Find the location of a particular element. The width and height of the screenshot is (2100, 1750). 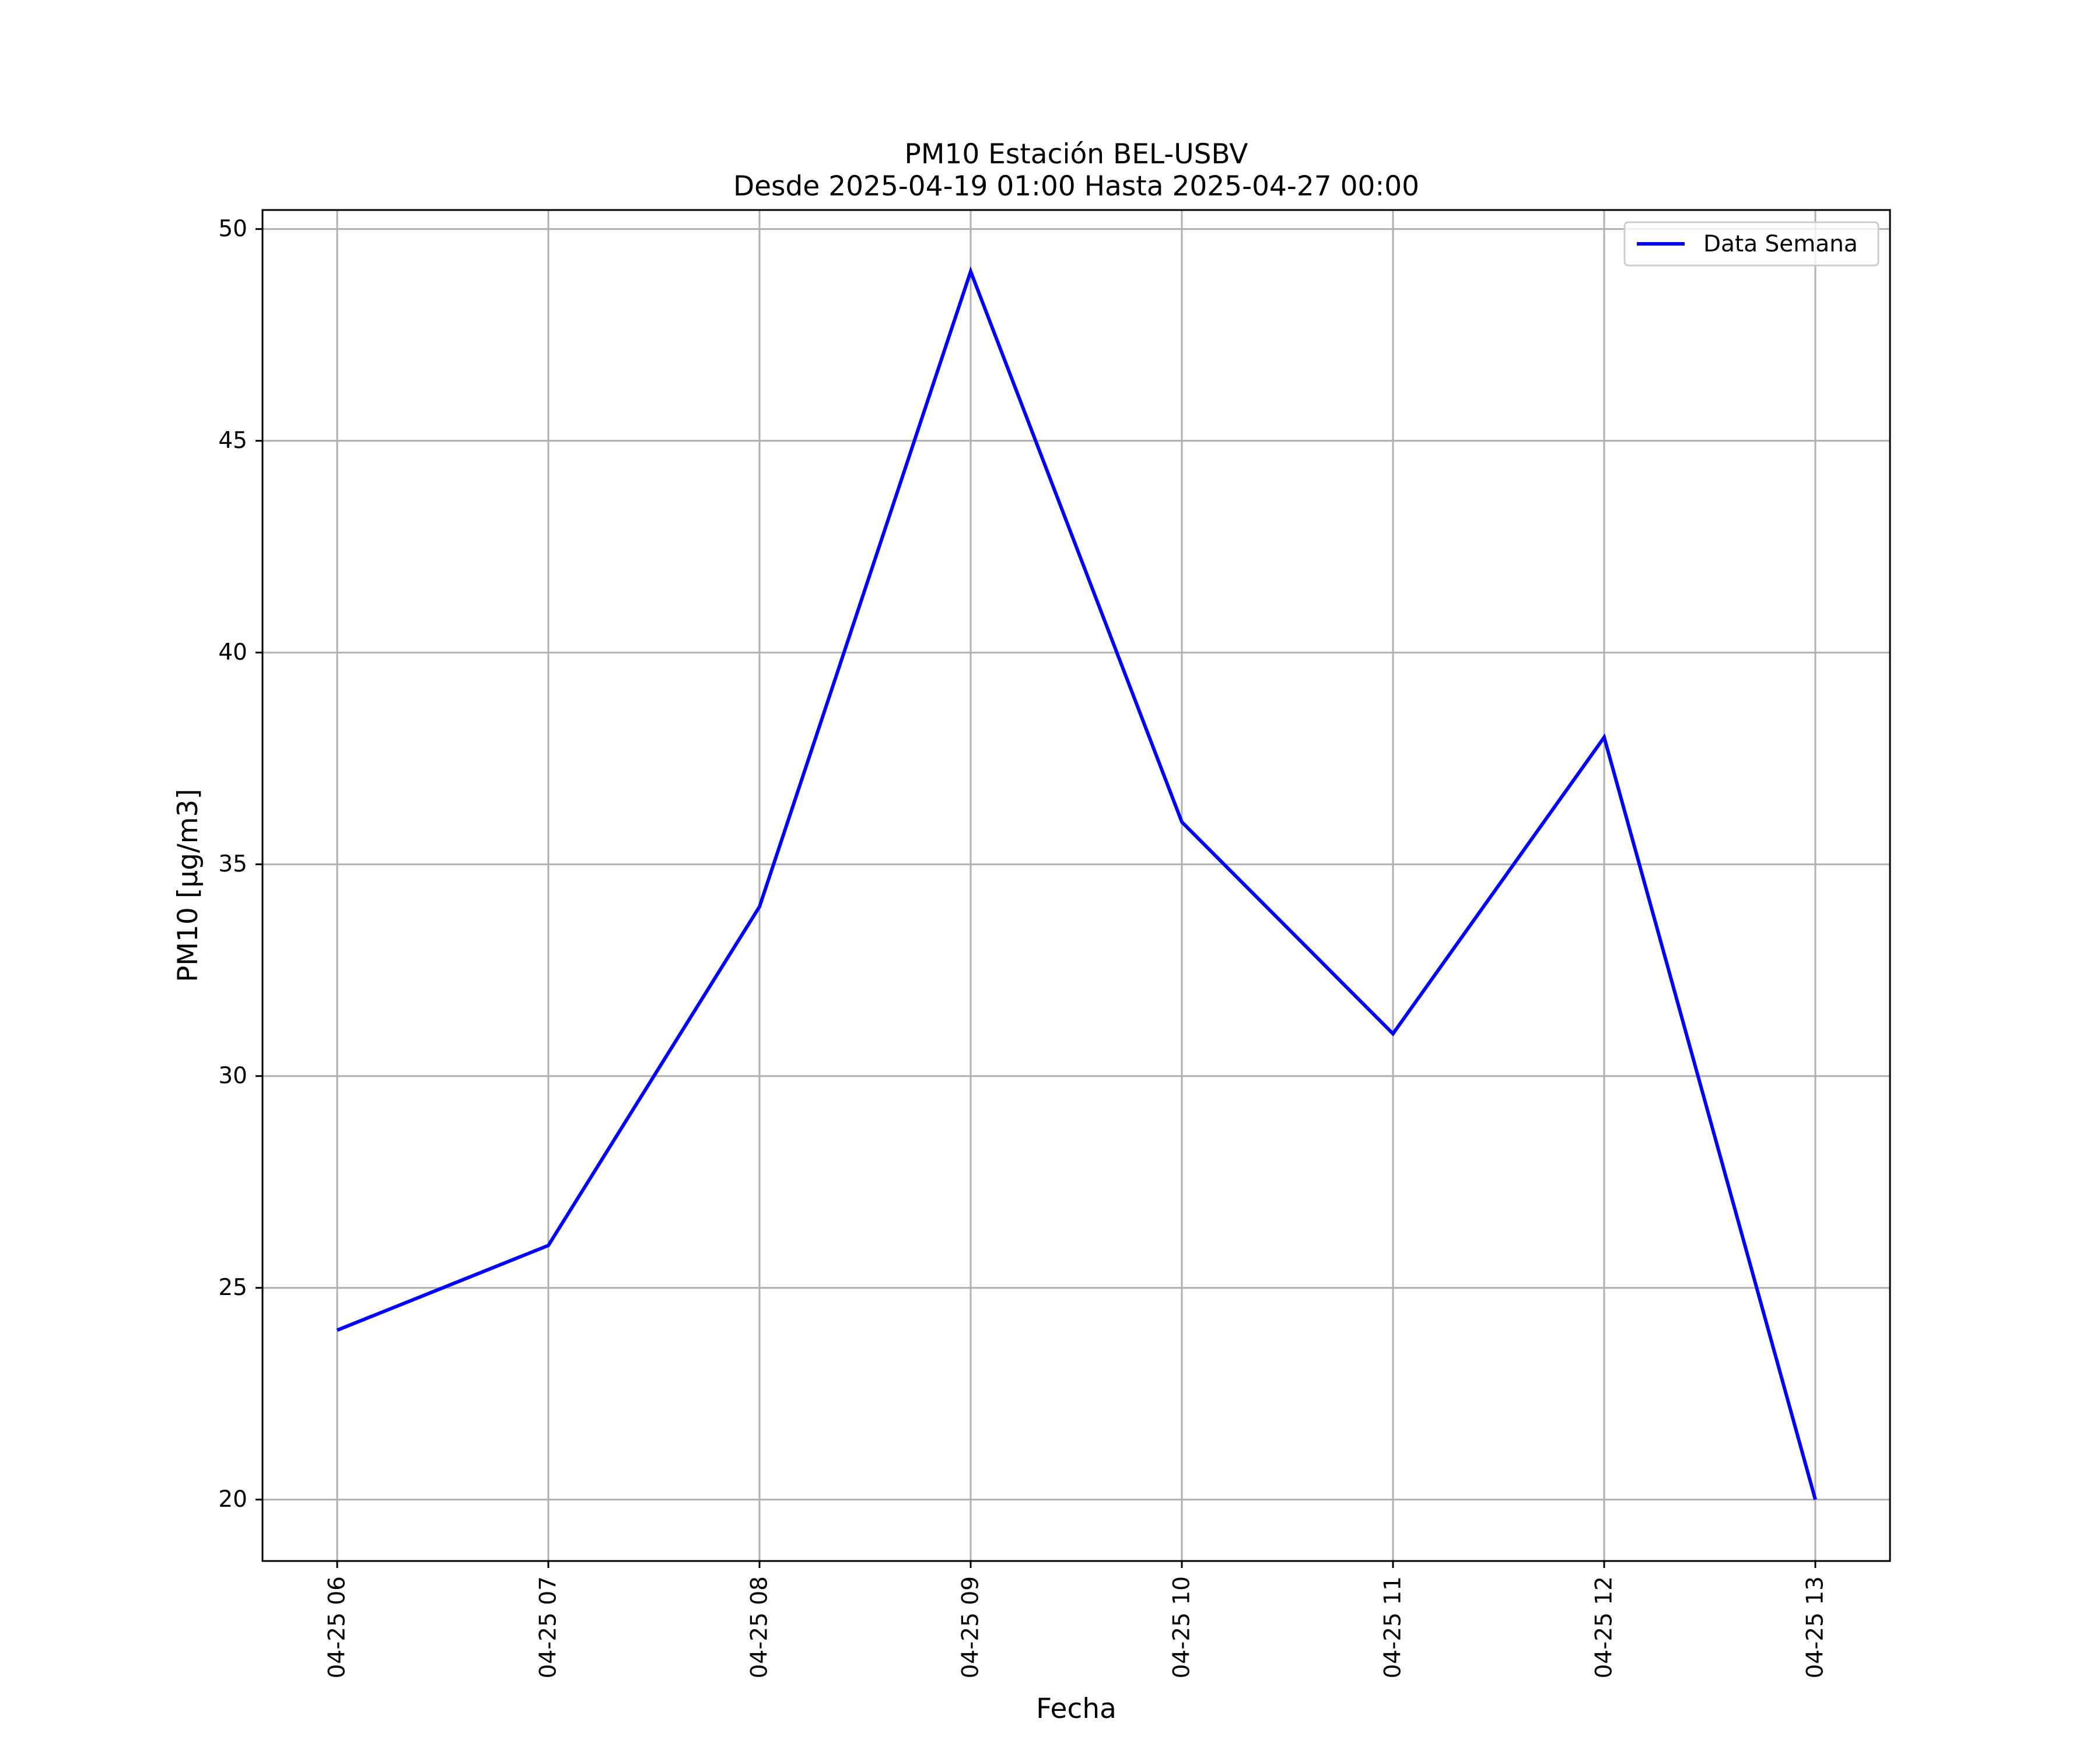

x-tick-label: 04-25 10 is located at coordinates (1182, 1627).